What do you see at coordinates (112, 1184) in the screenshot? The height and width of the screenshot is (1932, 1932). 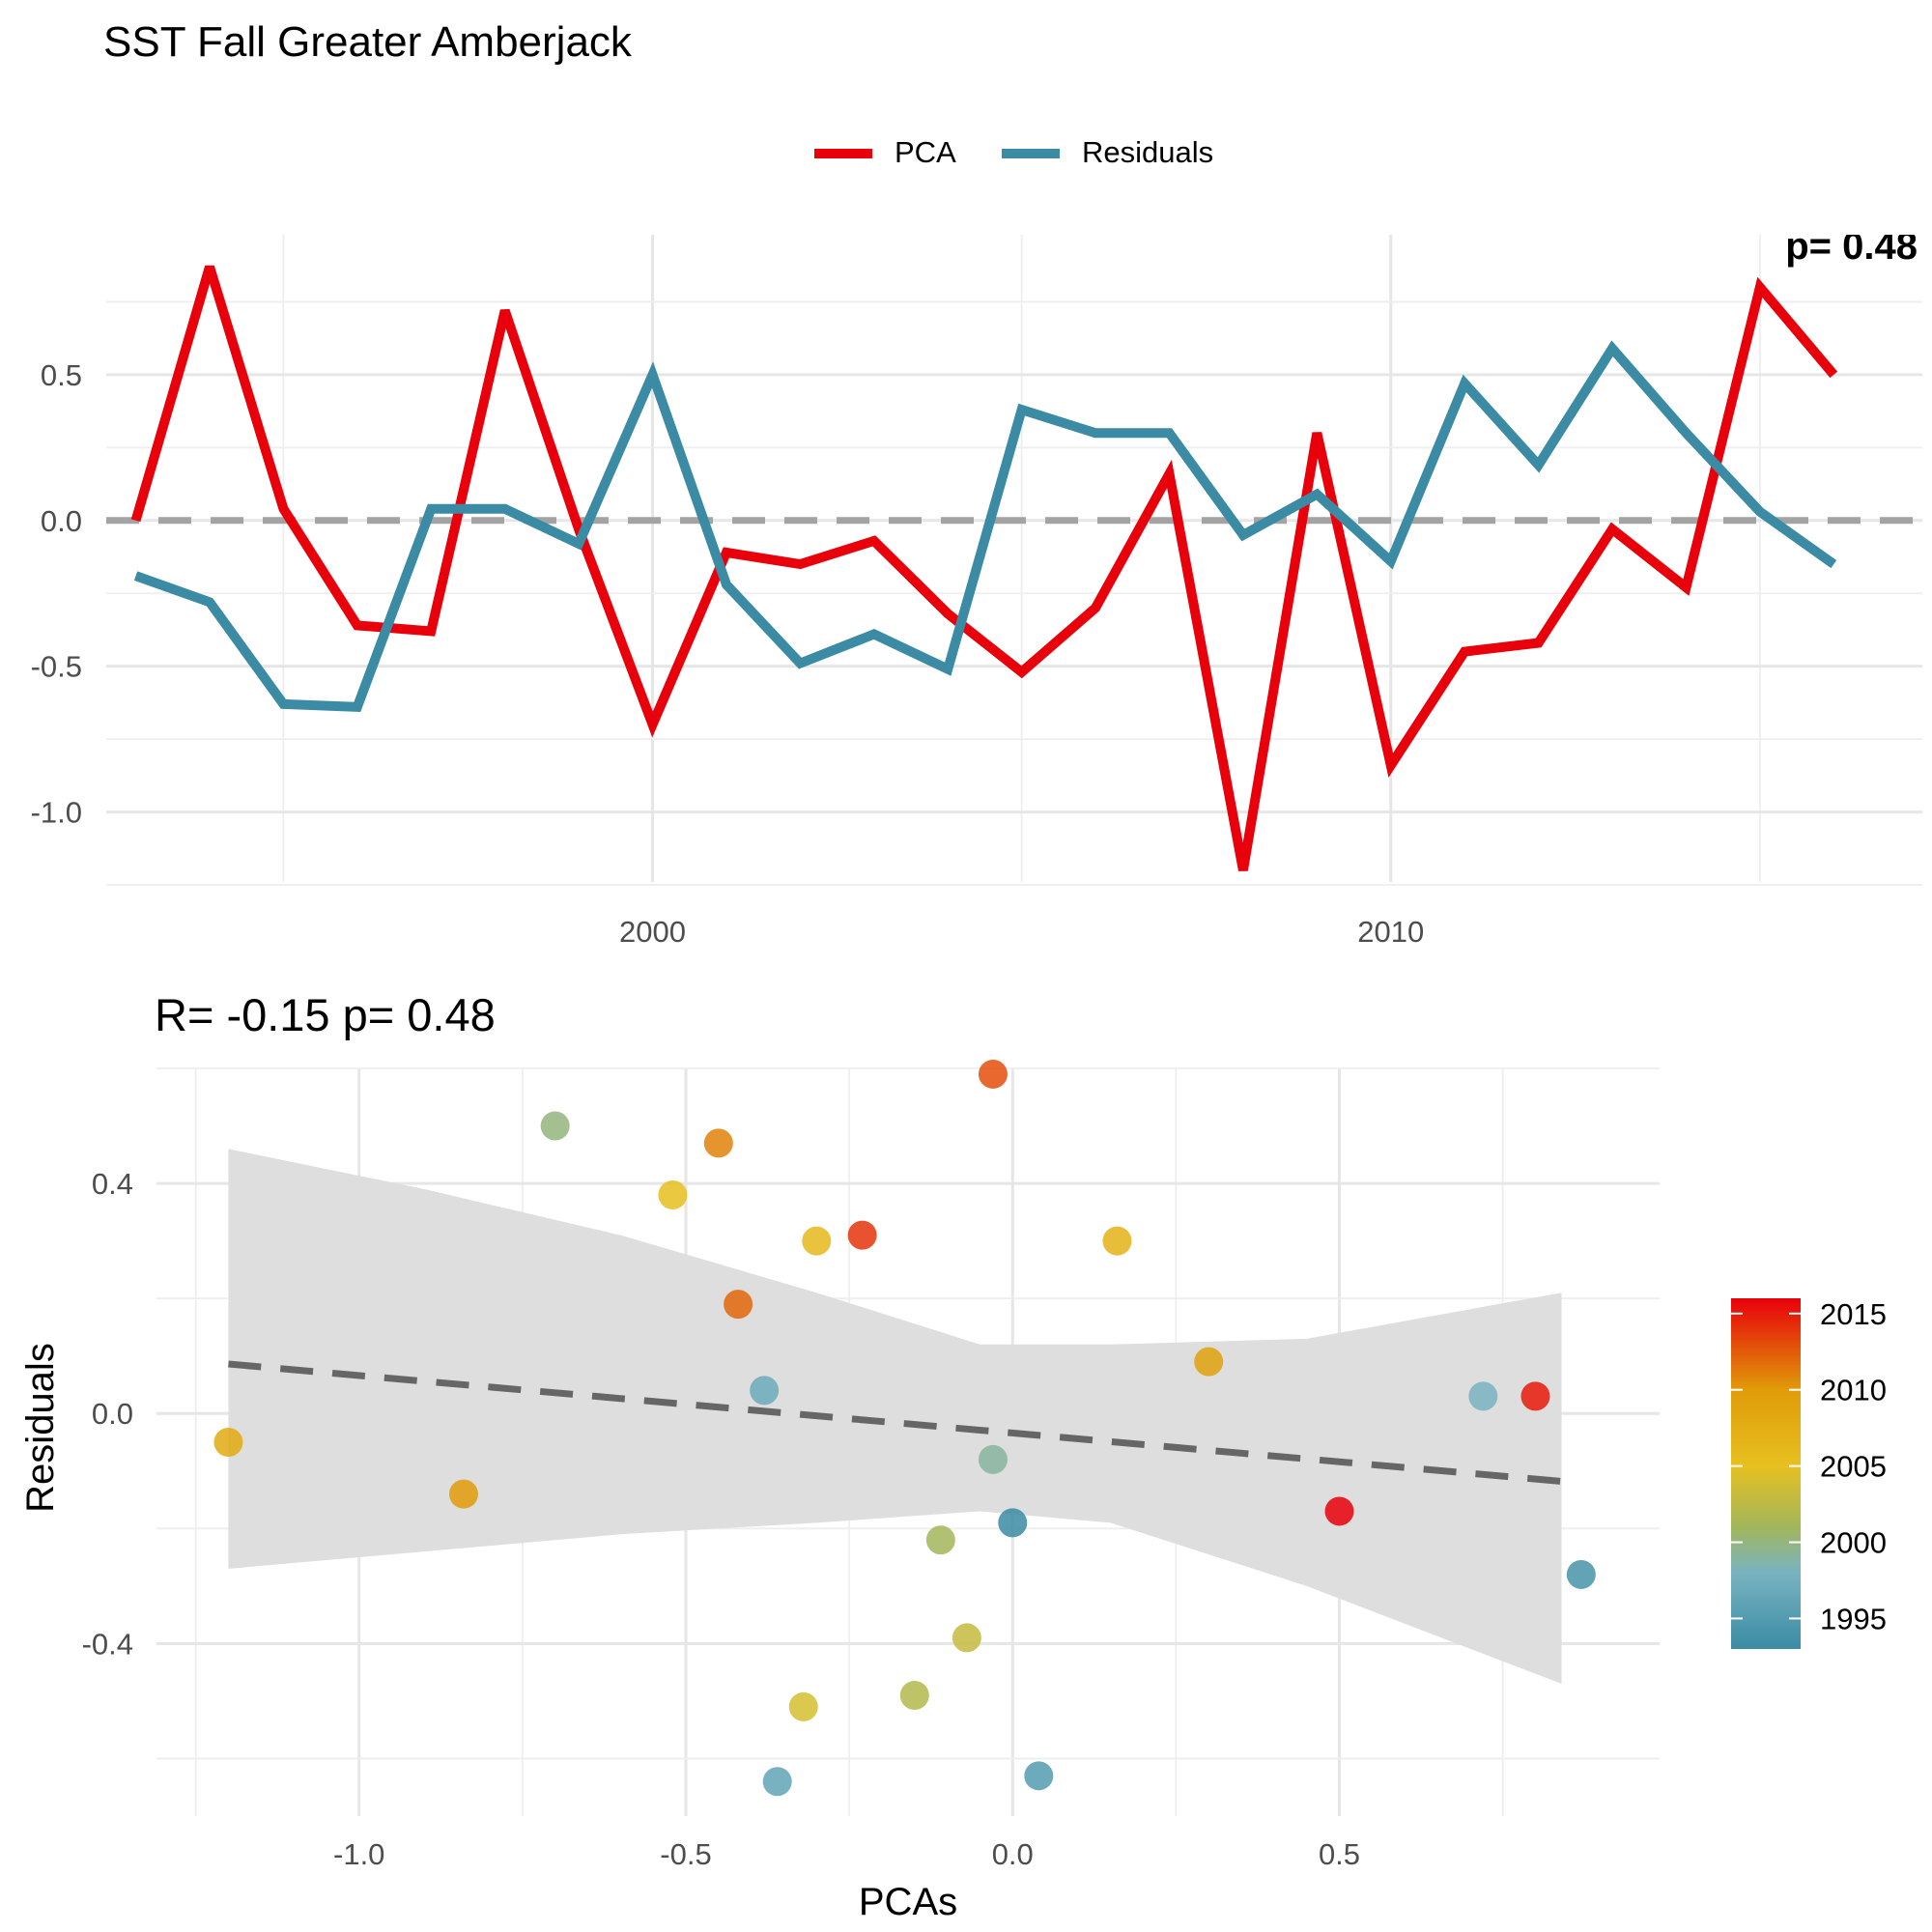 I see `scatter-ytick-label: 0.4` at bounding box center [112, 1184].